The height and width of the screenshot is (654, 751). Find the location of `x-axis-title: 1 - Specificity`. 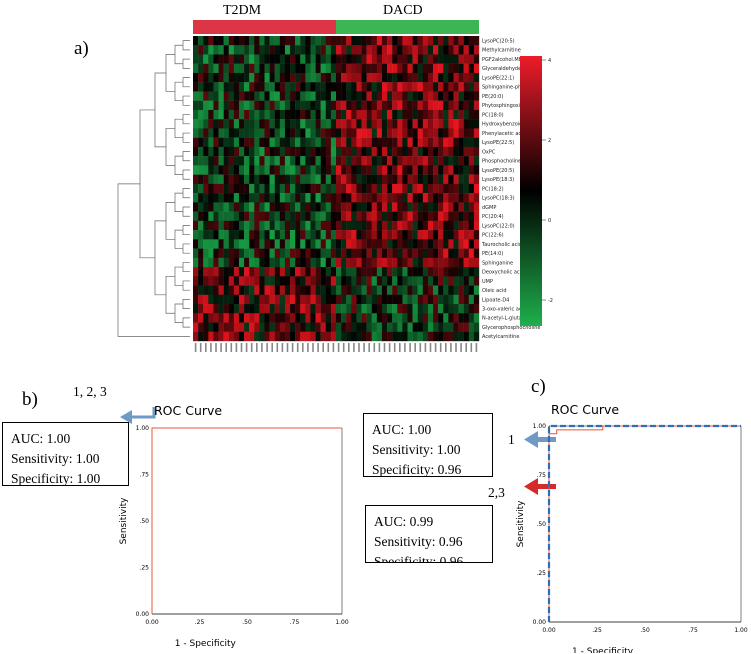

x-axis-title: 1 - Specificity is located at coordinates (603, 650).